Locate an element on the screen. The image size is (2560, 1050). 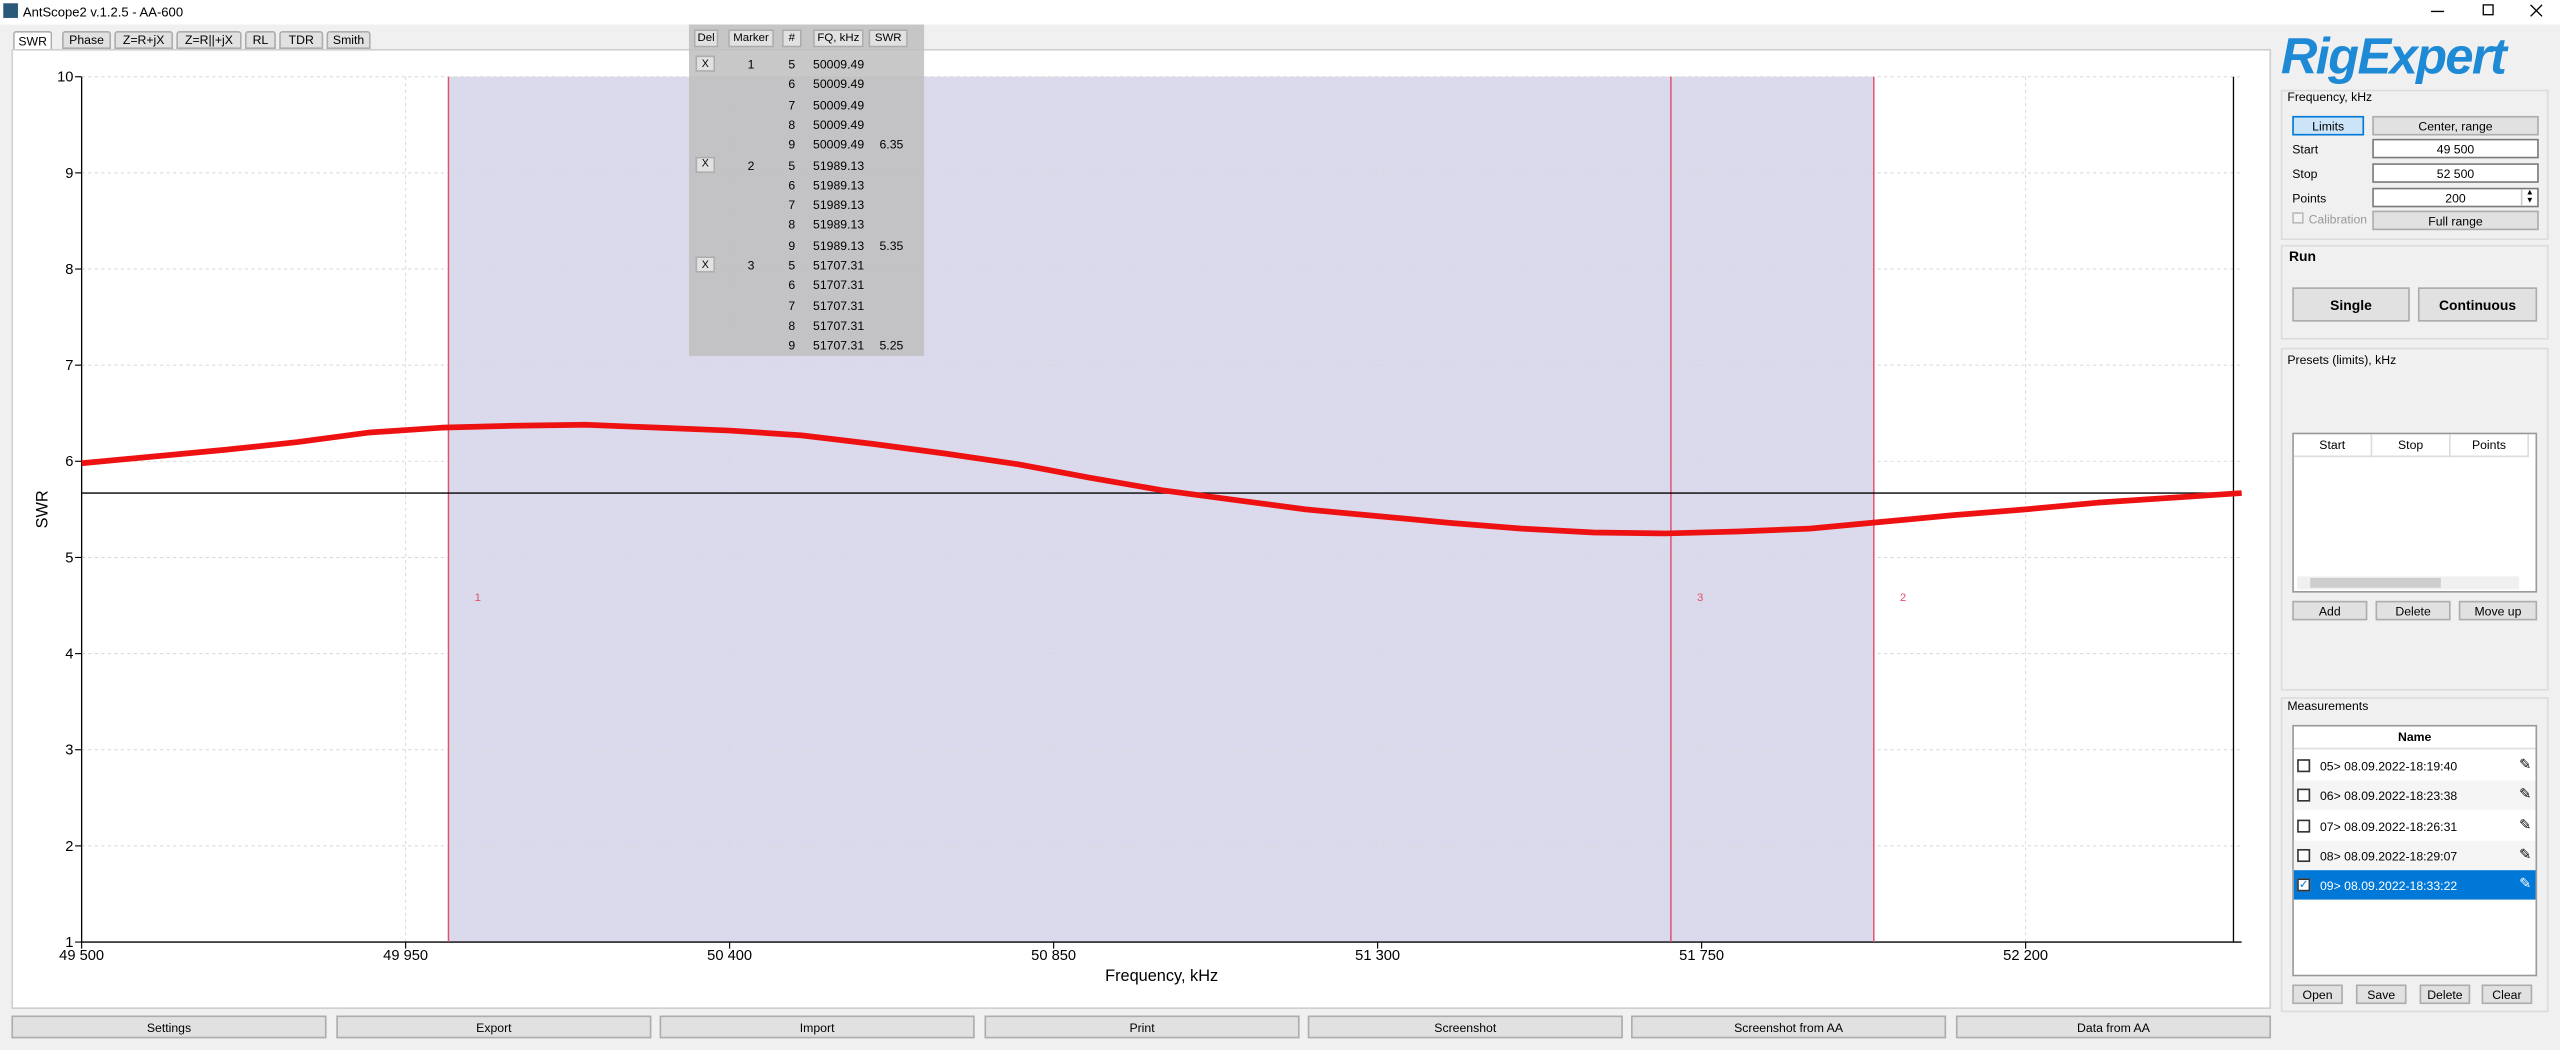
preset-button: Delete is located at coordinates (2413, 610).